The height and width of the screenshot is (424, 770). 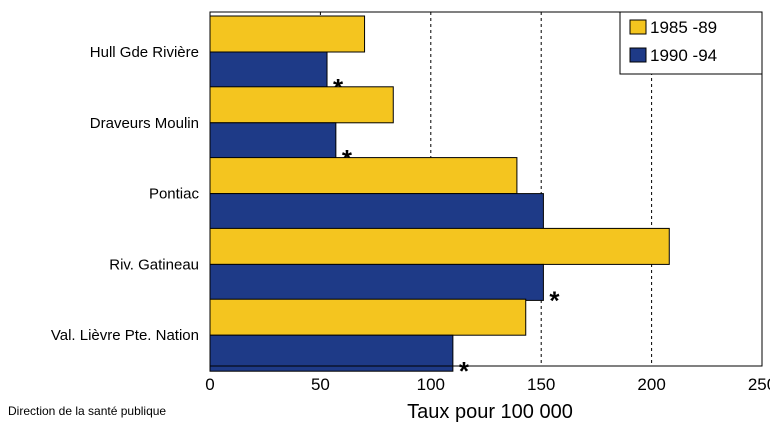 What do you see at coordinates (487, 384) in the screenshot?
I see `x-tick-labels: 0 50 100 150 200 250` at bounding box center [487, 384].